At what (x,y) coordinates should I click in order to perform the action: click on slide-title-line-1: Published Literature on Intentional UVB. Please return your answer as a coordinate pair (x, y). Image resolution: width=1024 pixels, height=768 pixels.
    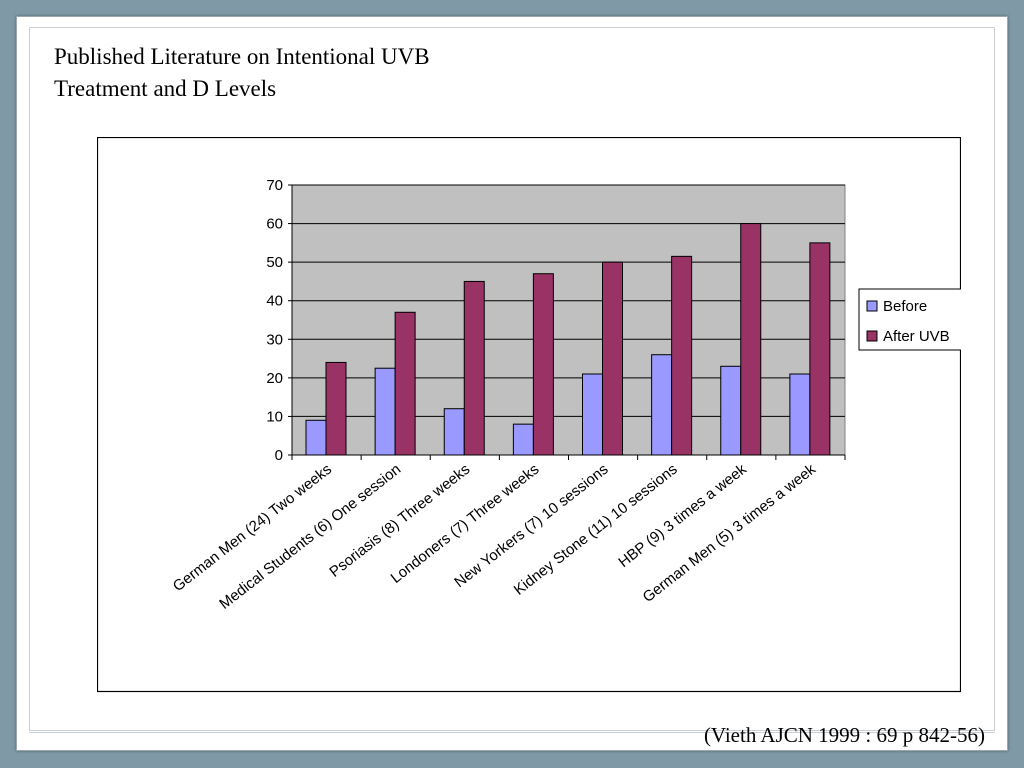
    Looking at the image, I should click on (242, 56).